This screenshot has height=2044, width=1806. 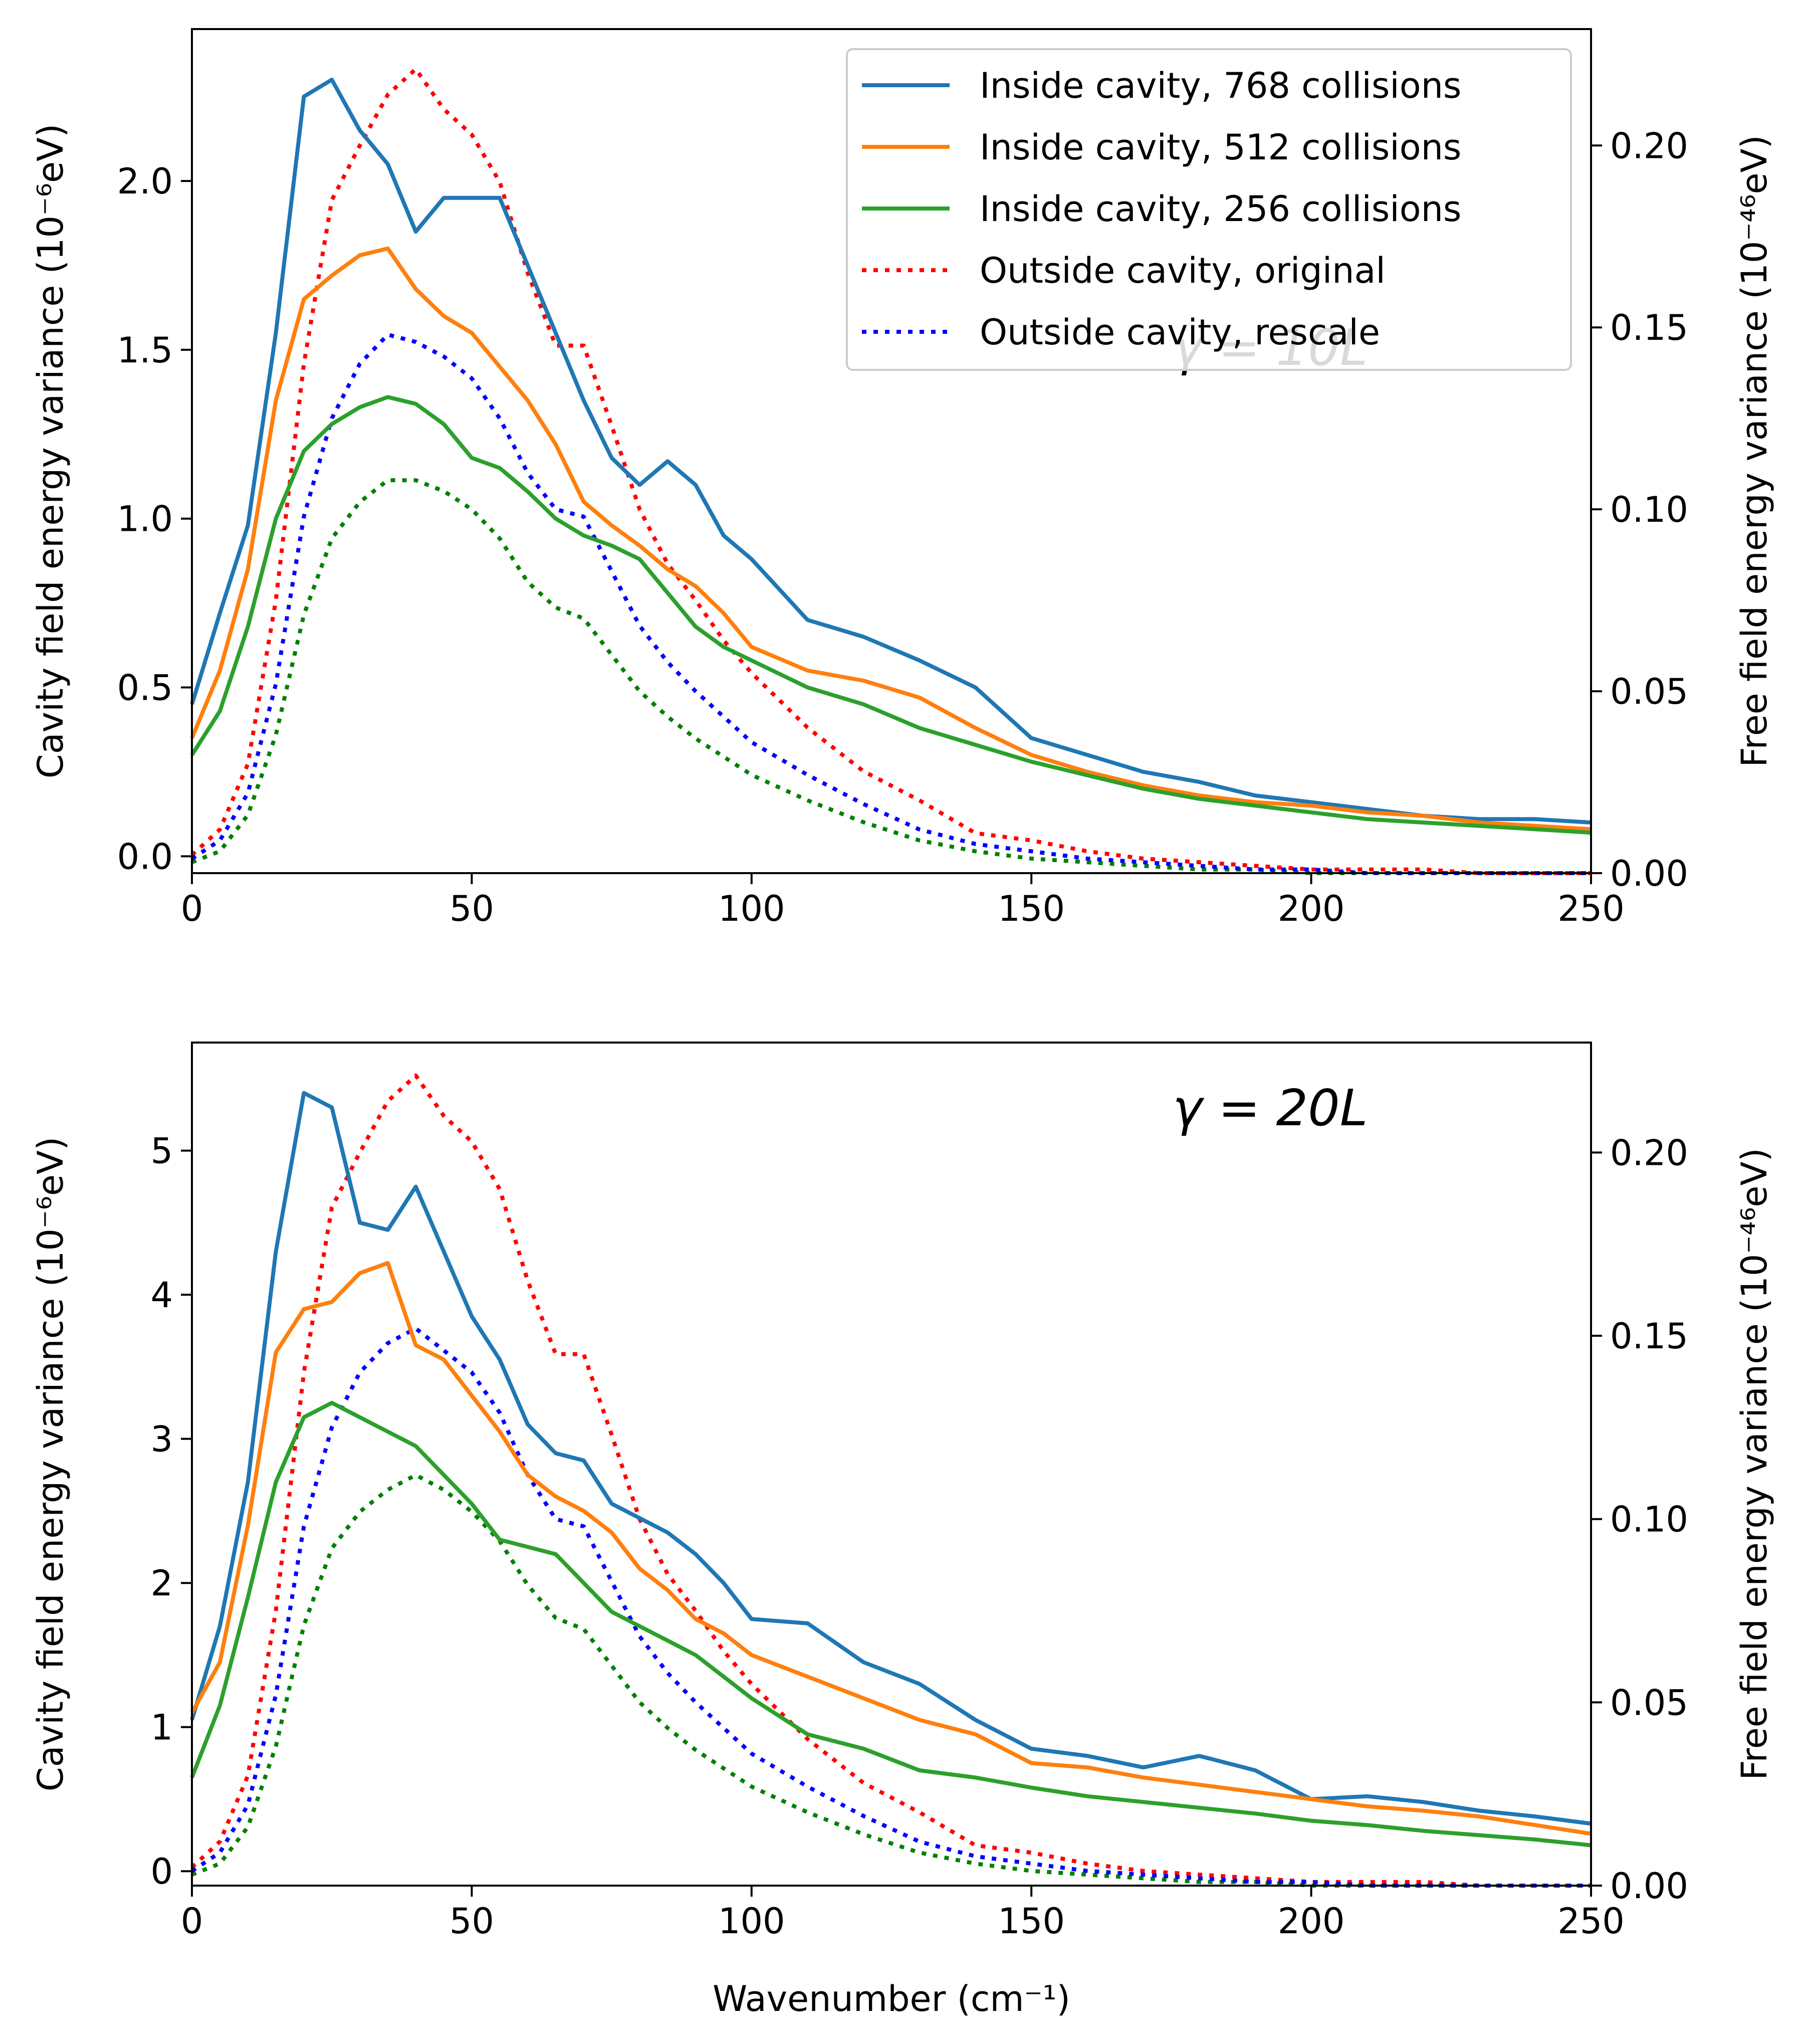 What do you see at coordinates (1220, 209) in the screenshot?
I see `legend-label: Inside cavity, 256 collisions` at bounding box center [1220, 209].